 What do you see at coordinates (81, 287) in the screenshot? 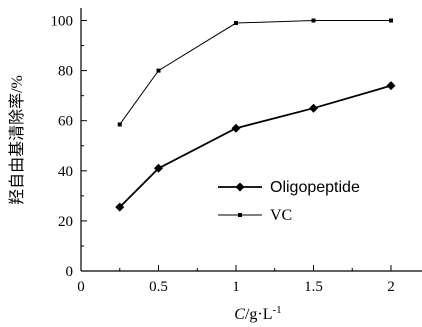
I see `x-tick-label: 0` at bounding box center [81, 287].